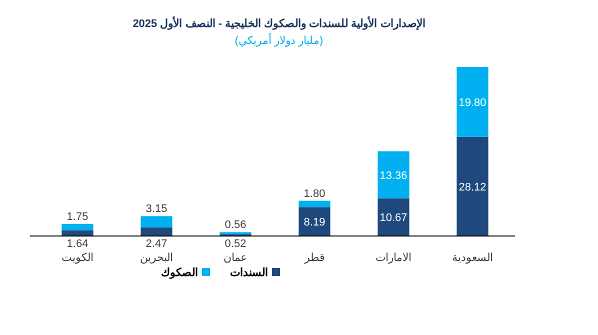 Image resolution: width=598 pixels, height=335 pixels. Describe the element at coordinates (179, 273) in the screenshot. I see `legend-label: الصكوك` at that location.